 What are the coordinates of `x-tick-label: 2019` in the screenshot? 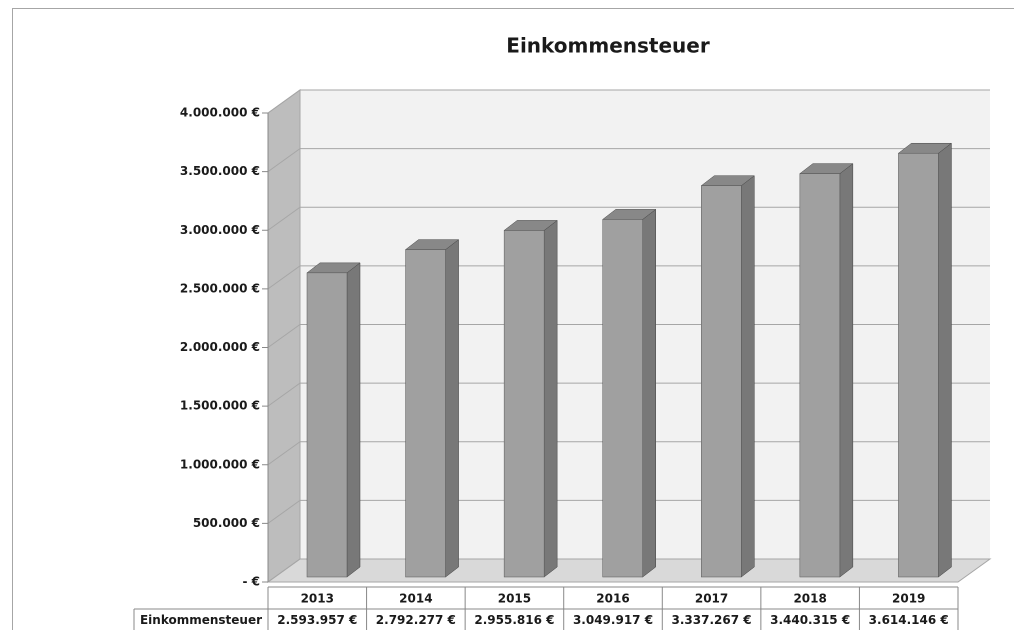 It's located at (908, 599).